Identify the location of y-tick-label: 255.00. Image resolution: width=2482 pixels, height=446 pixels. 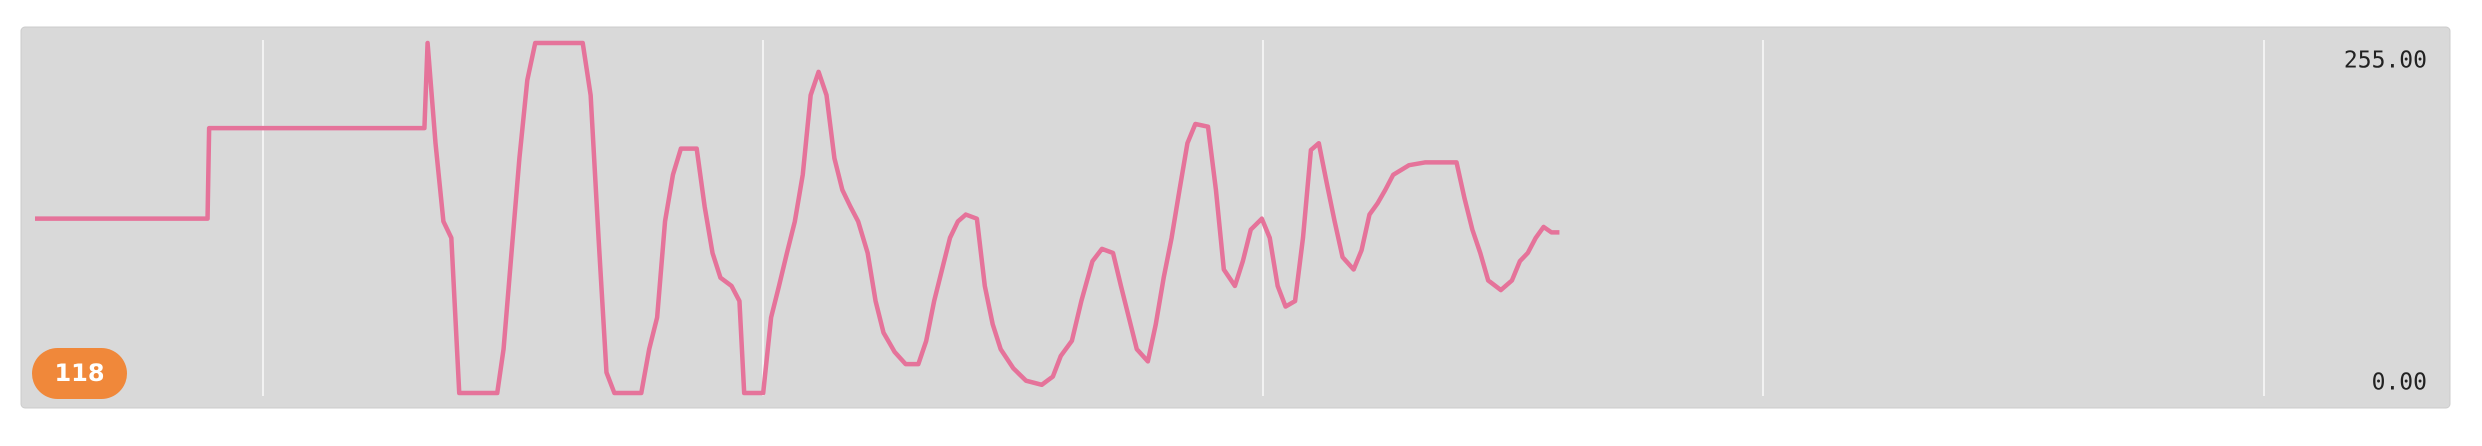
(2385, 61).